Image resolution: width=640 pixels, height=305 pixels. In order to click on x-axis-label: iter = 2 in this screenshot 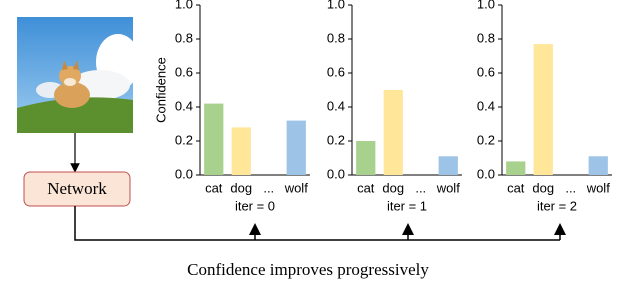, I will do `click(557, 205)`.